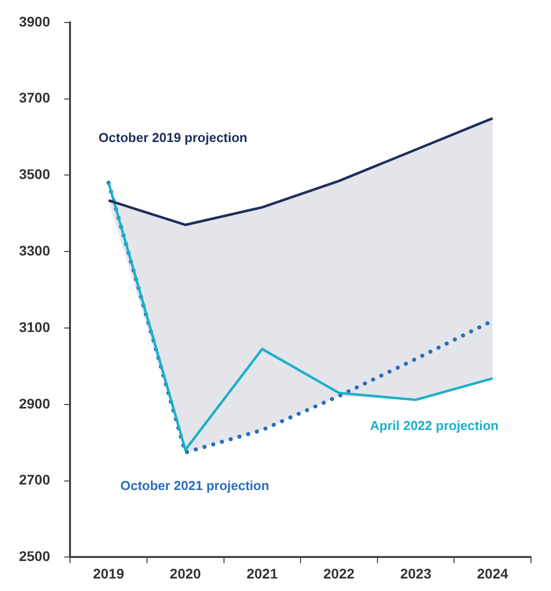  Describe the element at coordinates (34, 556) in the screenshot. I see `y-tick-label: 2500` at that location.